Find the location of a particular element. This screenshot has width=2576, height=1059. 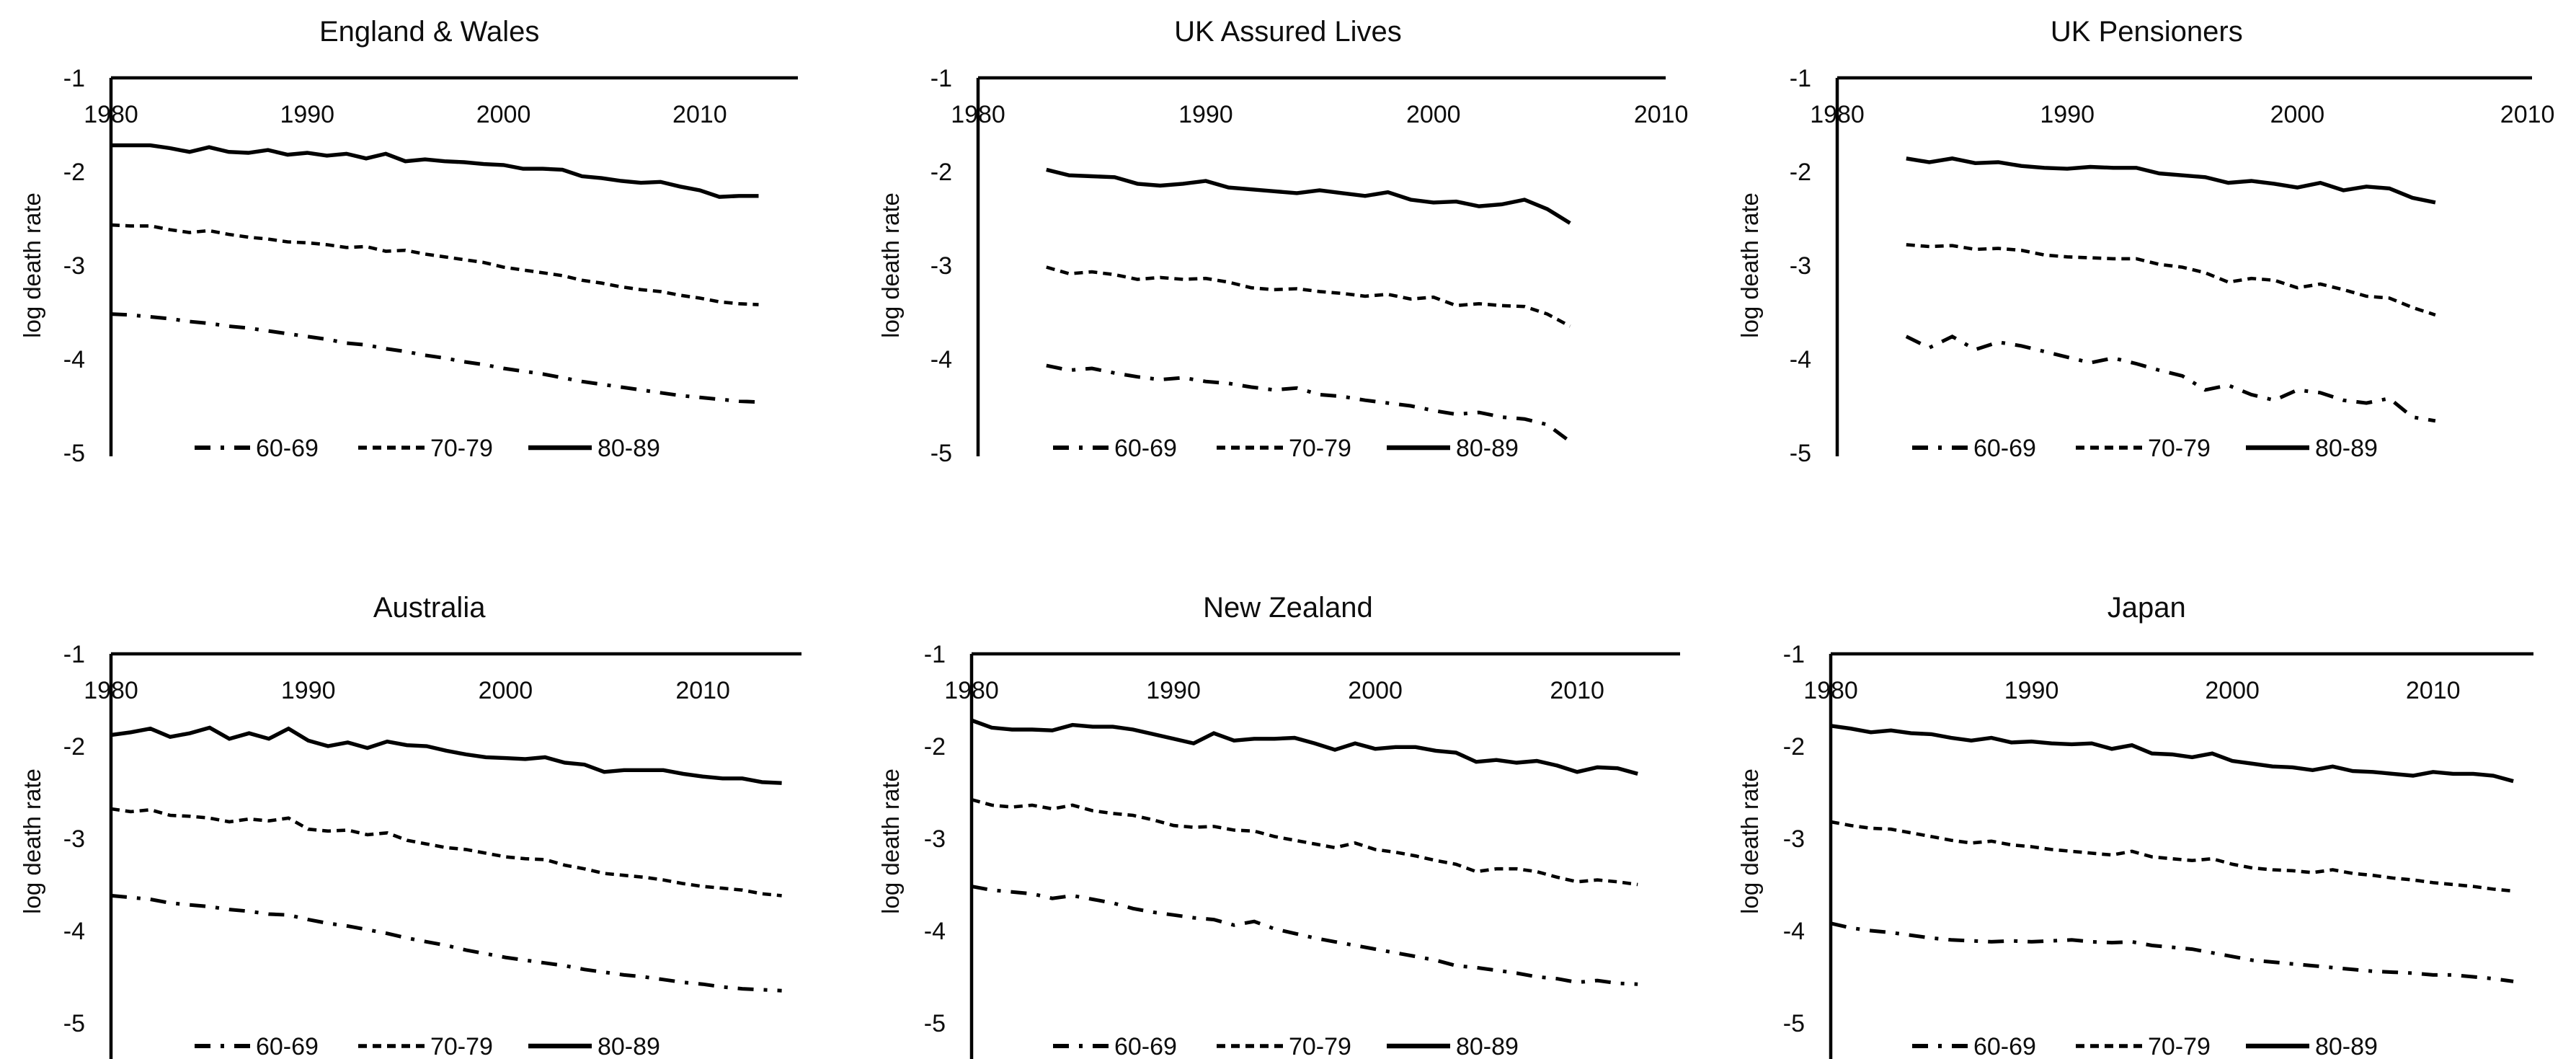

chart-title: New Zealand is located at coordinates (1288, 607).